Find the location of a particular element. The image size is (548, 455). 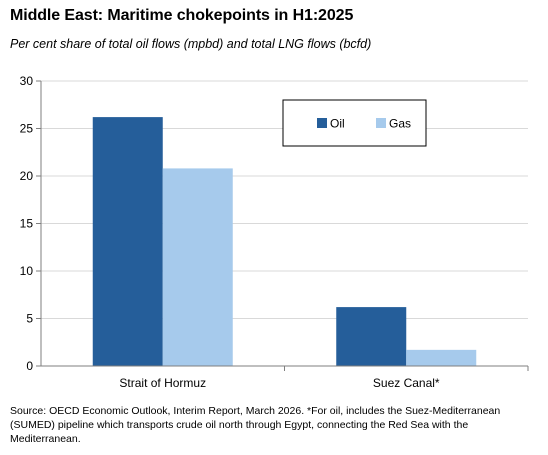

y-tick-label: 30 is located at coordinates (27, 81).